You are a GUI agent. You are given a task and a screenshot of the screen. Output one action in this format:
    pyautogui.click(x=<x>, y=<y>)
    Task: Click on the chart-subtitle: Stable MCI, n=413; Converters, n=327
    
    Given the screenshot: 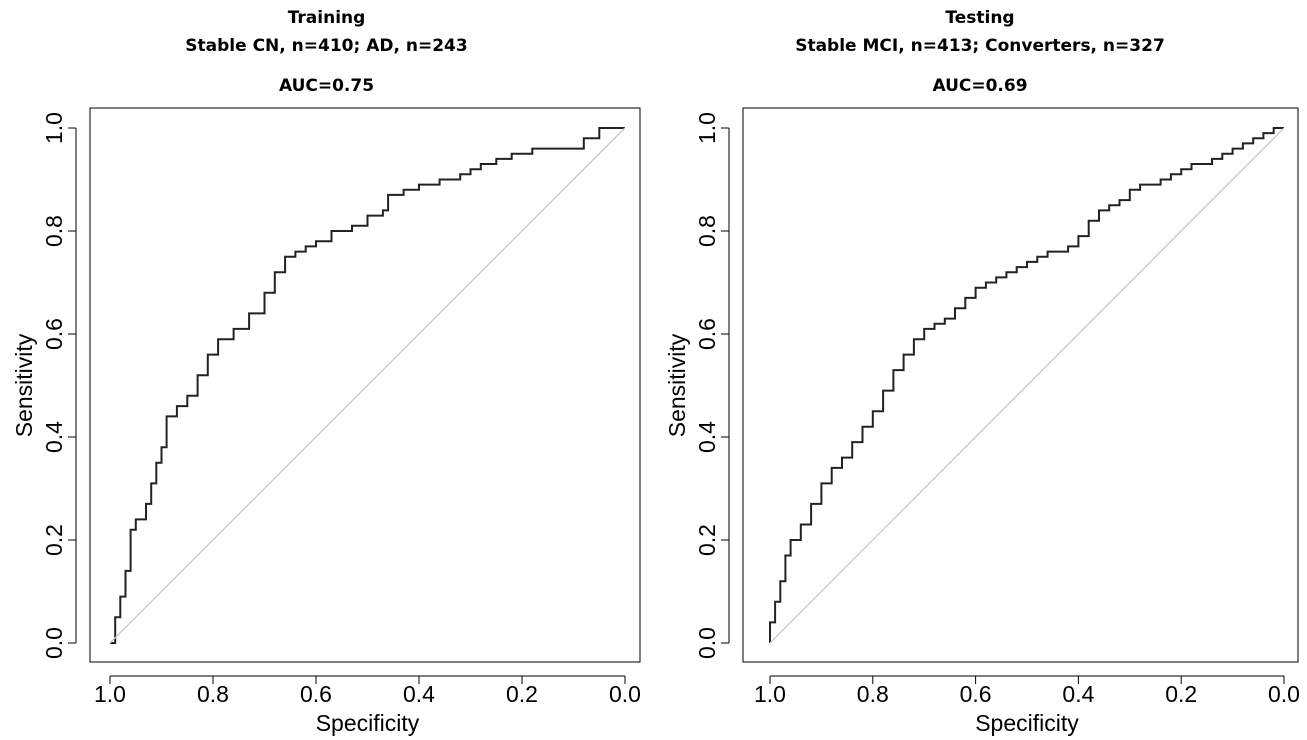 What is the action you would take?
    pyautogui.click(x=980, y=46)
    